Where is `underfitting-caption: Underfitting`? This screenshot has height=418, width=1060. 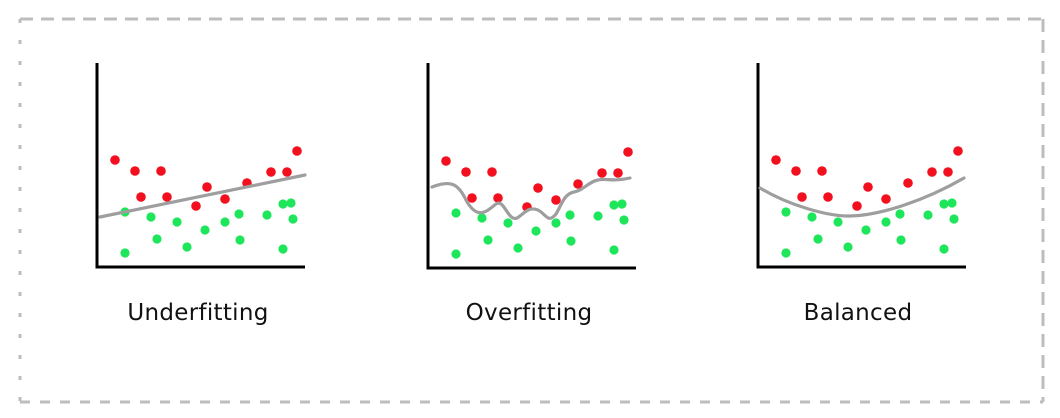
underfitting-caption: Underfitting is located at coordinates (198, 313).